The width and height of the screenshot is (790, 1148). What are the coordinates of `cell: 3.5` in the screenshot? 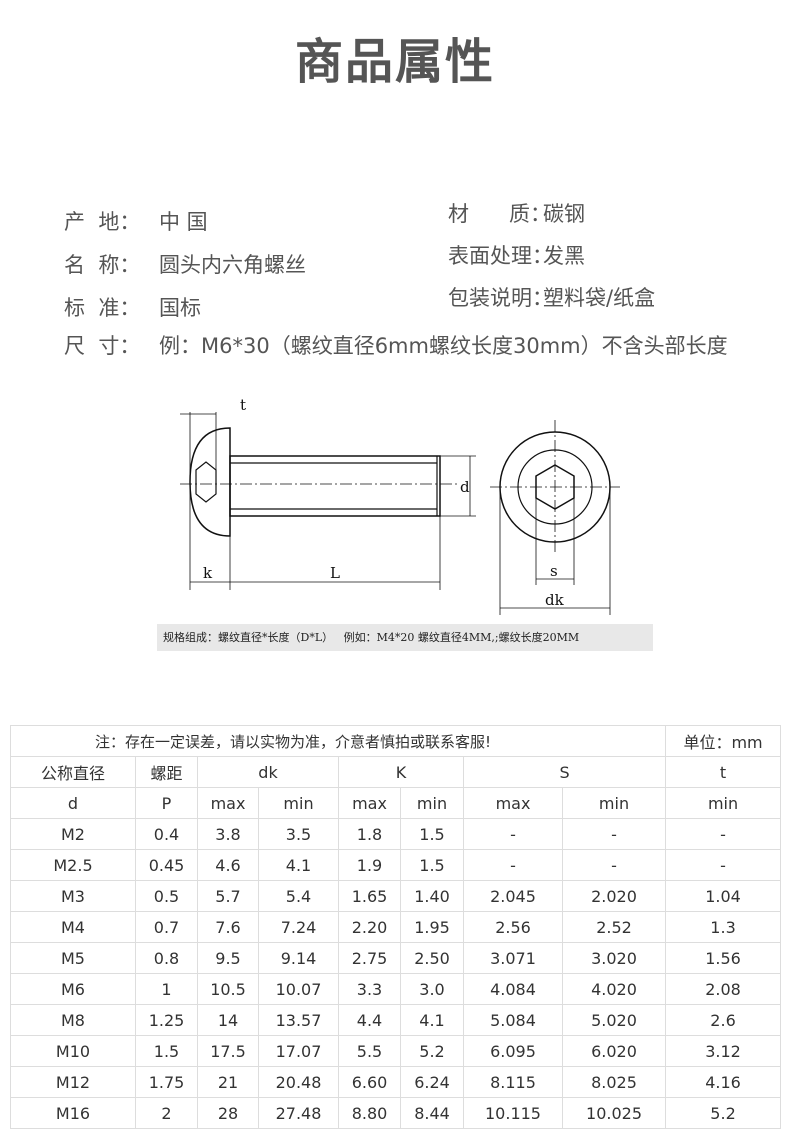 It's located at (298, 834).